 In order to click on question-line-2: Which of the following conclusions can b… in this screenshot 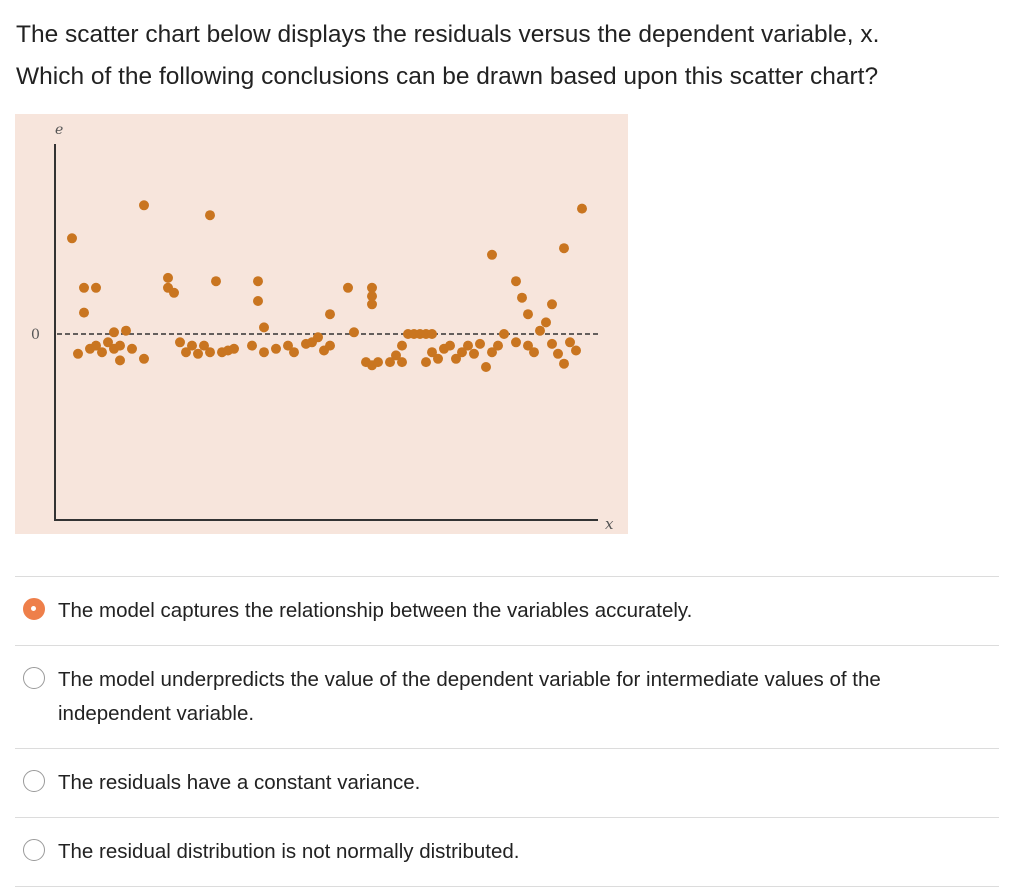, I will do `click(447, 76)`.